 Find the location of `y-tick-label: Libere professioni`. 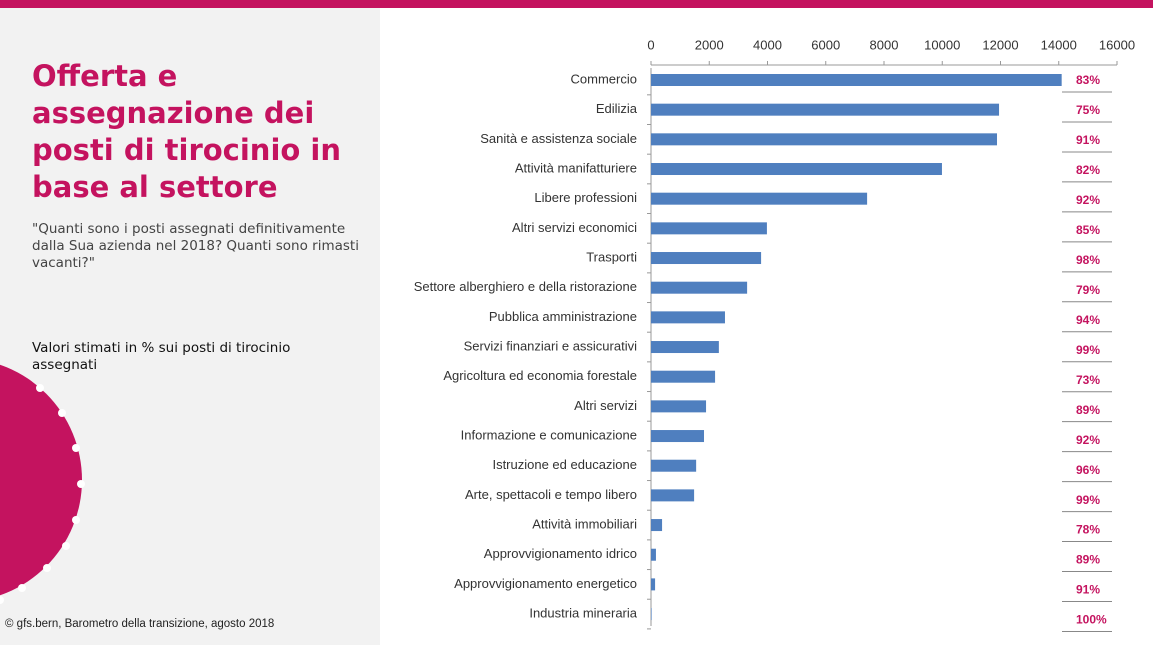

y-tick-label: Libere professioni is located at coordinates (585, 197).